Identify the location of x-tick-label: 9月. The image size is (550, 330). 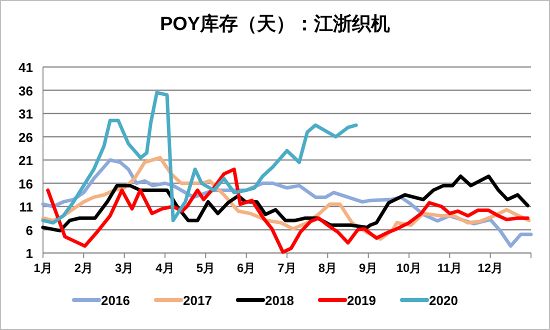
(368, 268).